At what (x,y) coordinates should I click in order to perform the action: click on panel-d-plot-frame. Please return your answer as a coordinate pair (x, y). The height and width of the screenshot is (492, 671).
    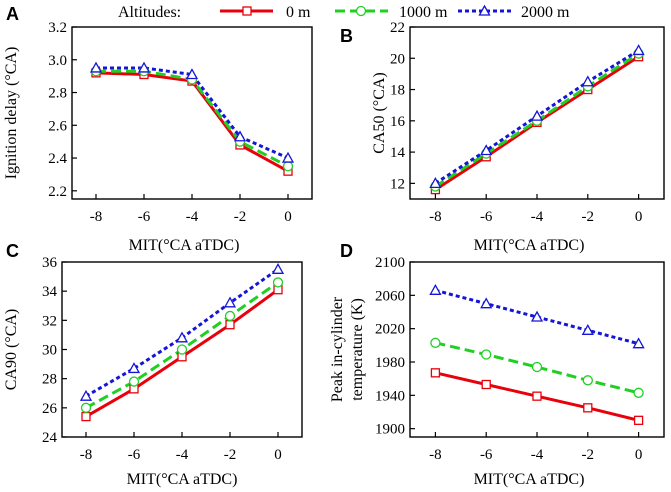
    Looking at the image, I should click on (537, 349).